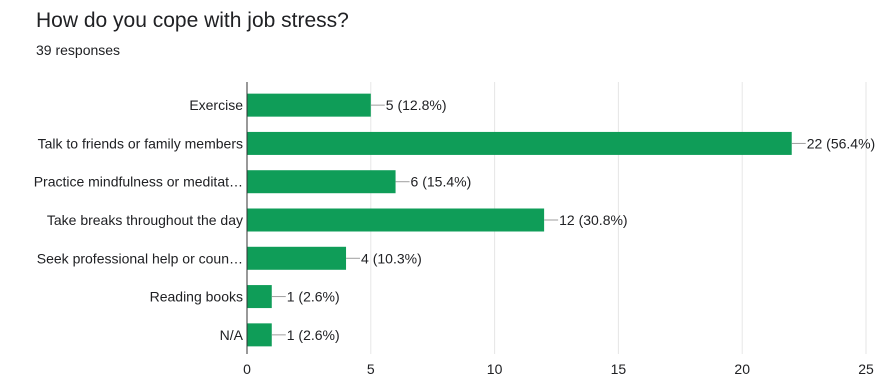 This screenshot has width=888, height=379. Describe the element at coordinates (416, 105) in the screenshot. I see `data-label-0: 5 (12.8%)` at that location.